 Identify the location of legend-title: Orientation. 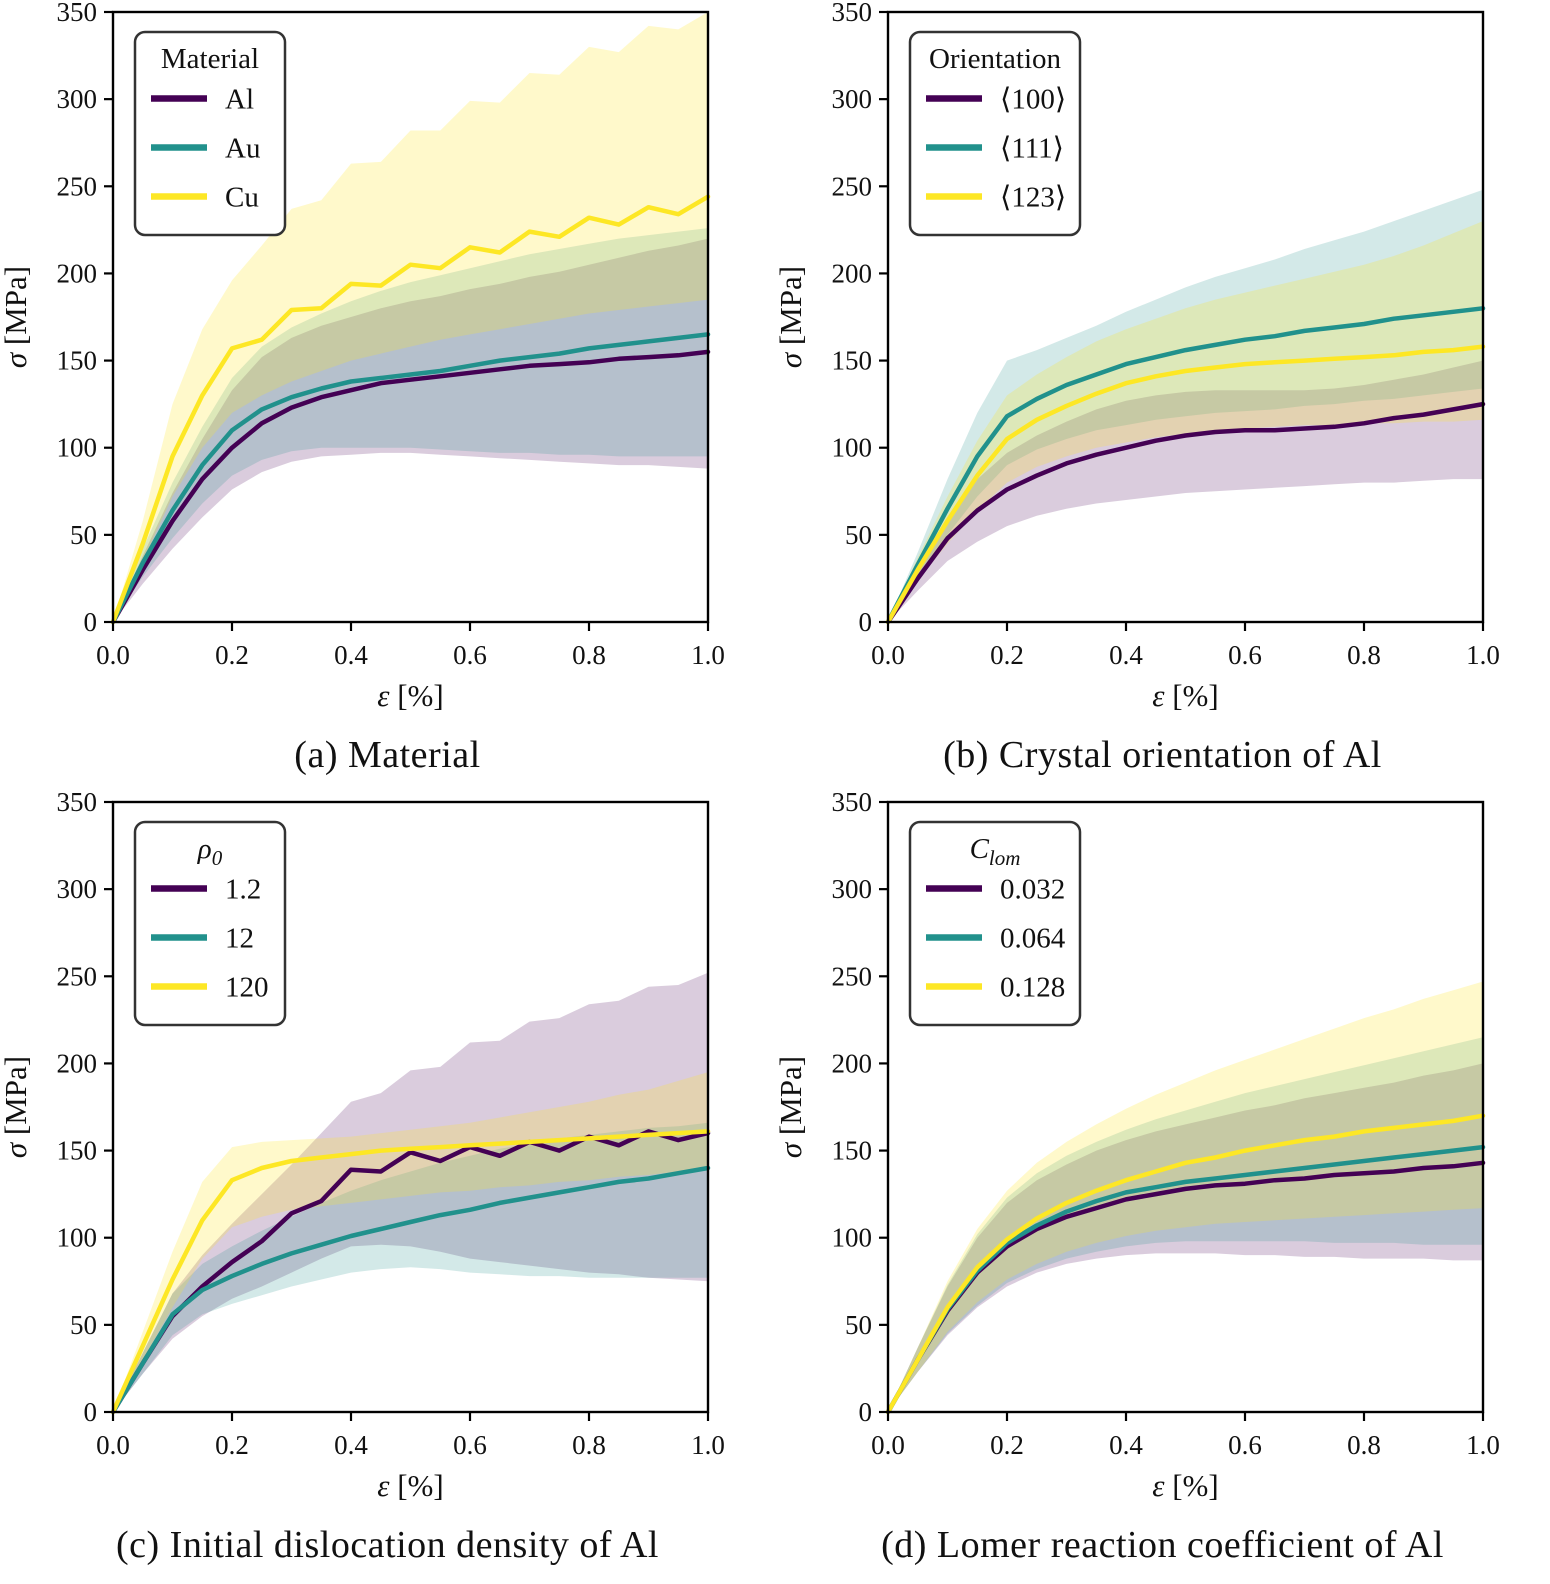
(995, 59).